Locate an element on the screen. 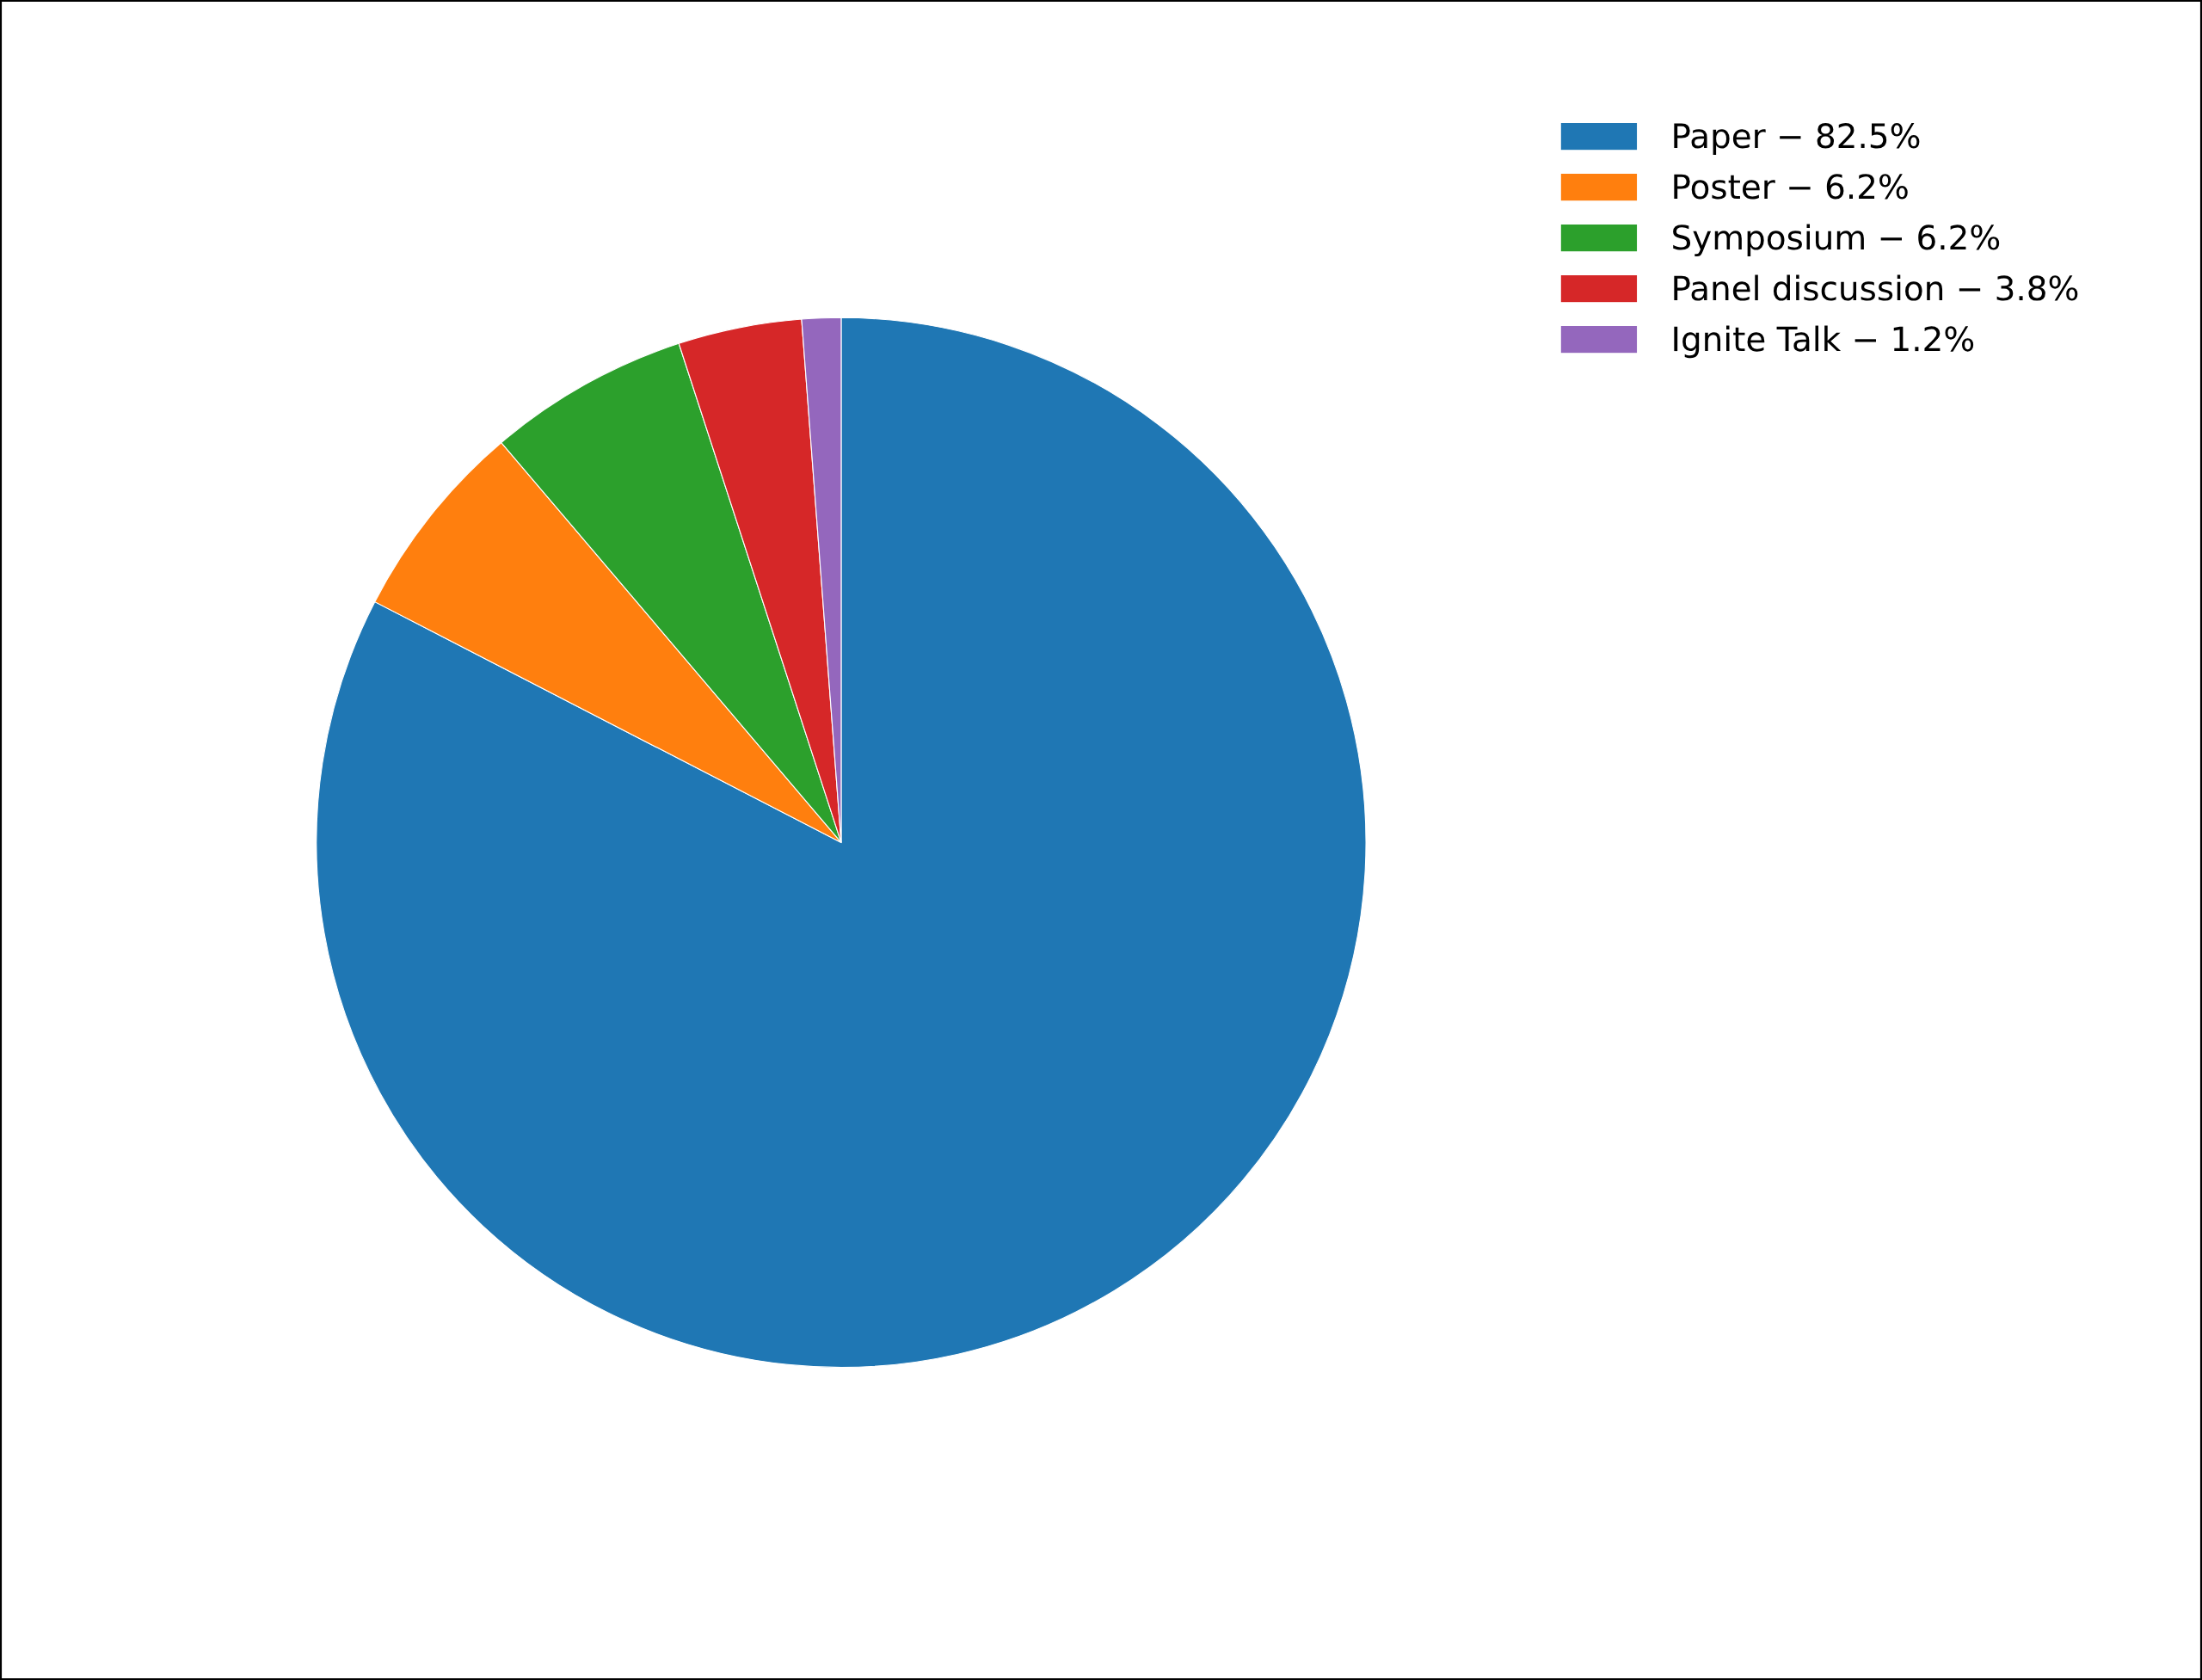 This screenshot has height=1680, width=2202. legend-label: Panel discussion − 3.8% is located at coordinates (1876, 287).